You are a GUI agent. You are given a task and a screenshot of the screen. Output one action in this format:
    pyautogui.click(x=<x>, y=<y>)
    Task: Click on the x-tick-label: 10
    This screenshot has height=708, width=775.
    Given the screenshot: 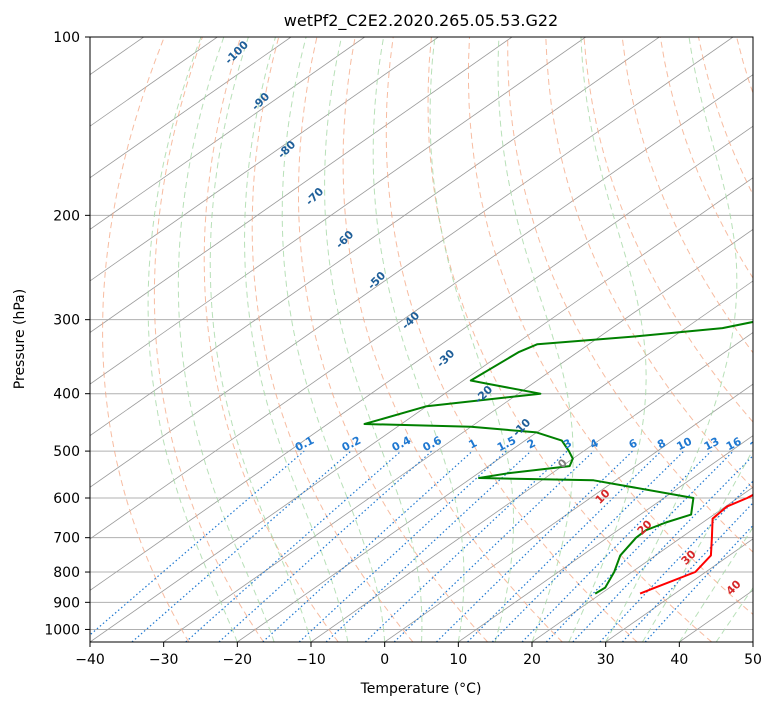 What is the action you would take?
    pyautogui.click(x=458, y=660)
    